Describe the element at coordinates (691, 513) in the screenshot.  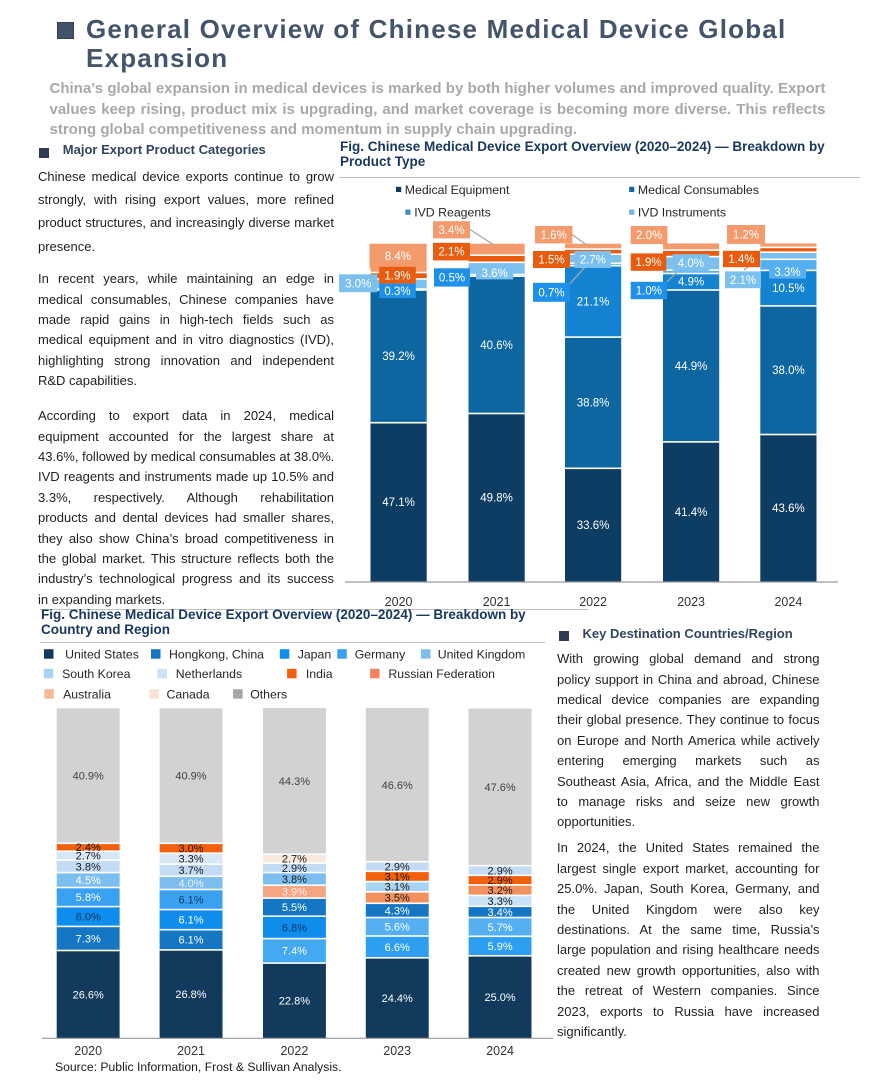
I see `svg-text: 41.4%` at that location.